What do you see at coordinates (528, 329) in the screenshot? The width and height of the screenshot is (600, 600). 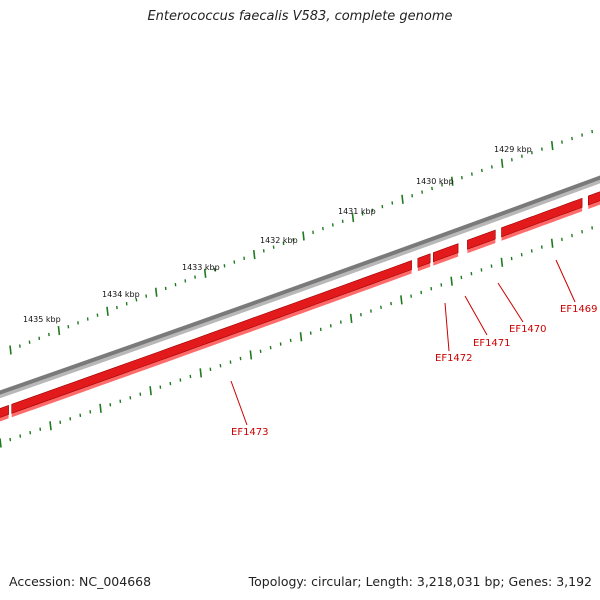 I see `gene-label: EF1470` at bounding box center [528, 329].